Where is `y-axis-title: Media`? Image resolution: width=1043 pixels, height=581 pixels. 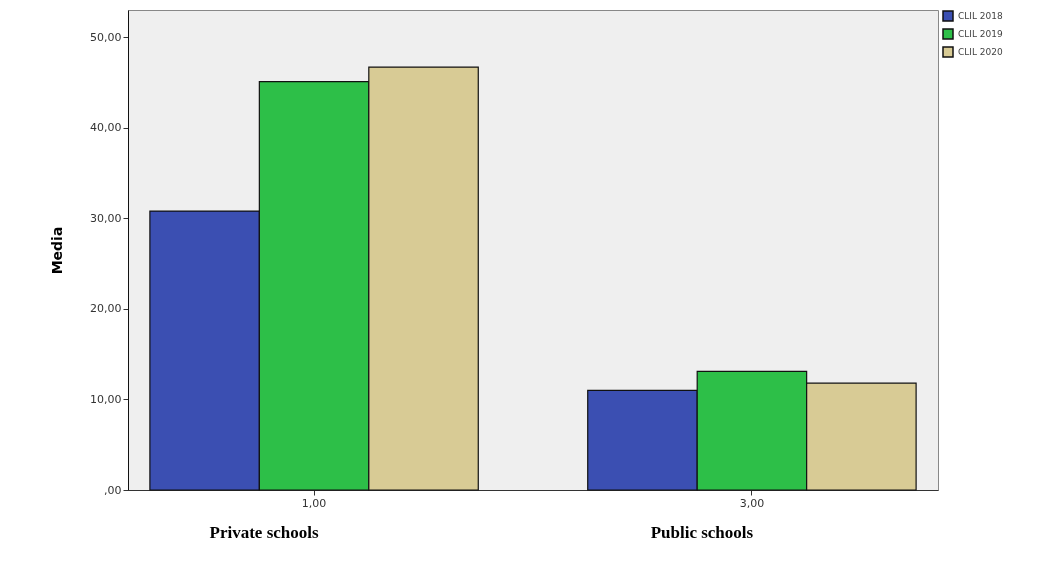 y-axis-title: Media is located at coordinates (57, 250).